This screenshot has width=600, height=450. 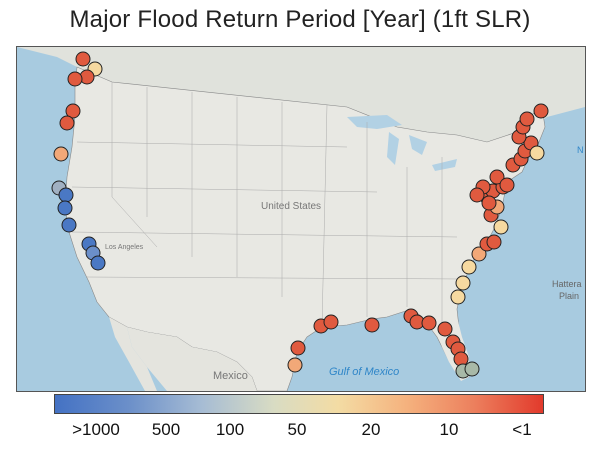 What do you see at coordinates (374, 122) in the screenshot?
I see `lake-superior` at bounding box center [374, 122].